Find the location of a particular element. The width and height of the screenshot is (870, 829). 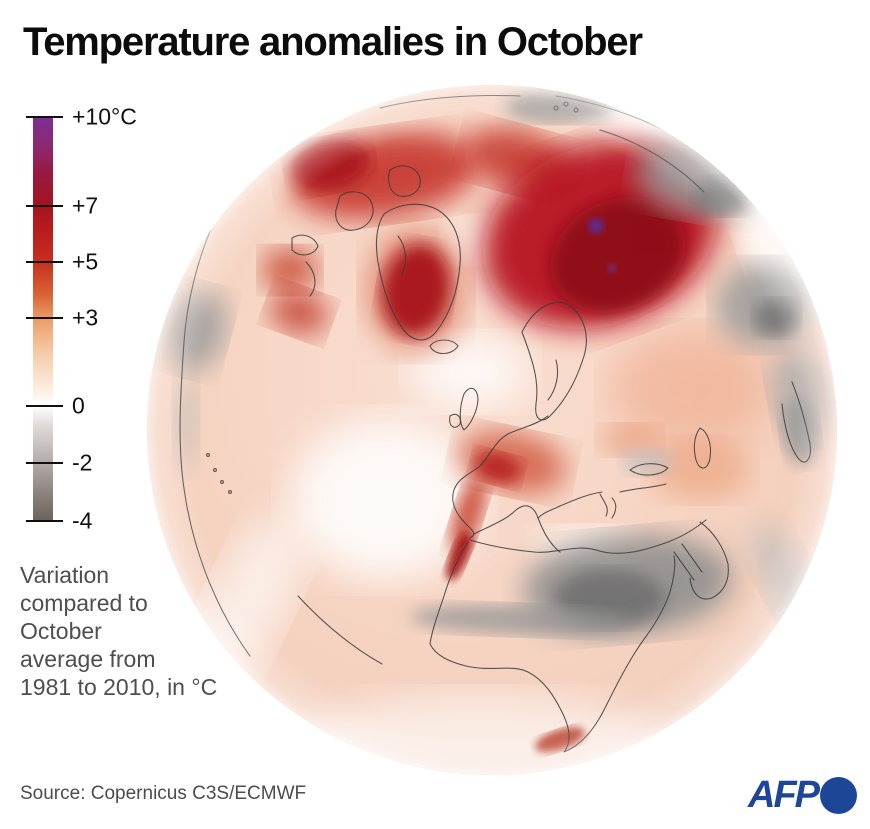

scale-tick-label: +7 is located at coordinates (85, 205).